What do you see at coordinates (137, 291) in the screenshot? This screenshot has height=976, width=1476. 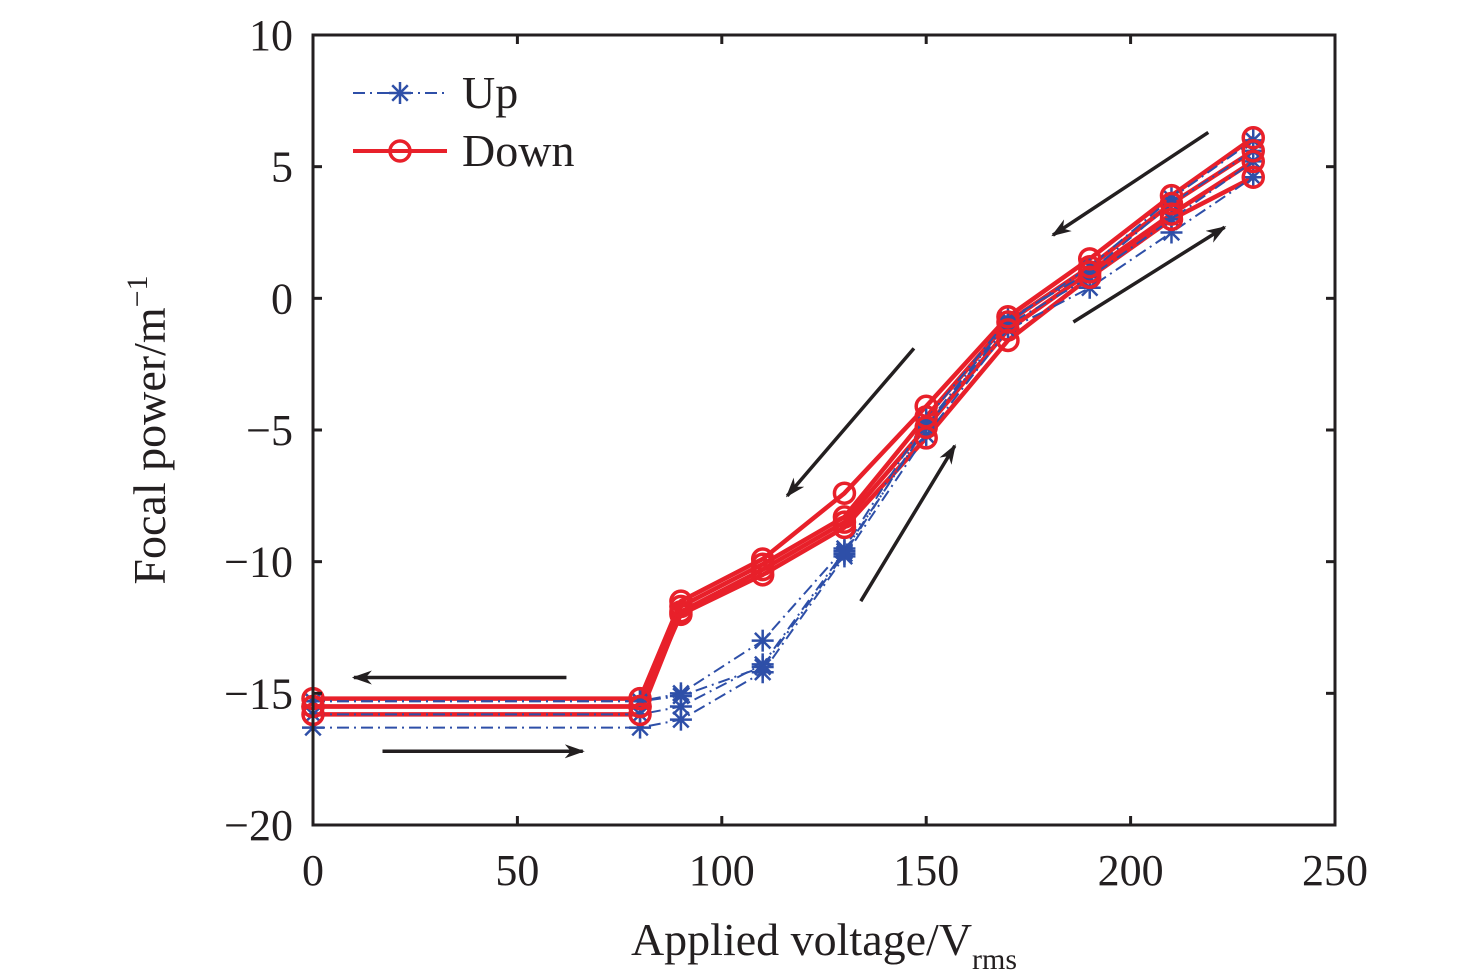 I see `y-axis-title-superscript: −1` at bounding box center [137, 291].